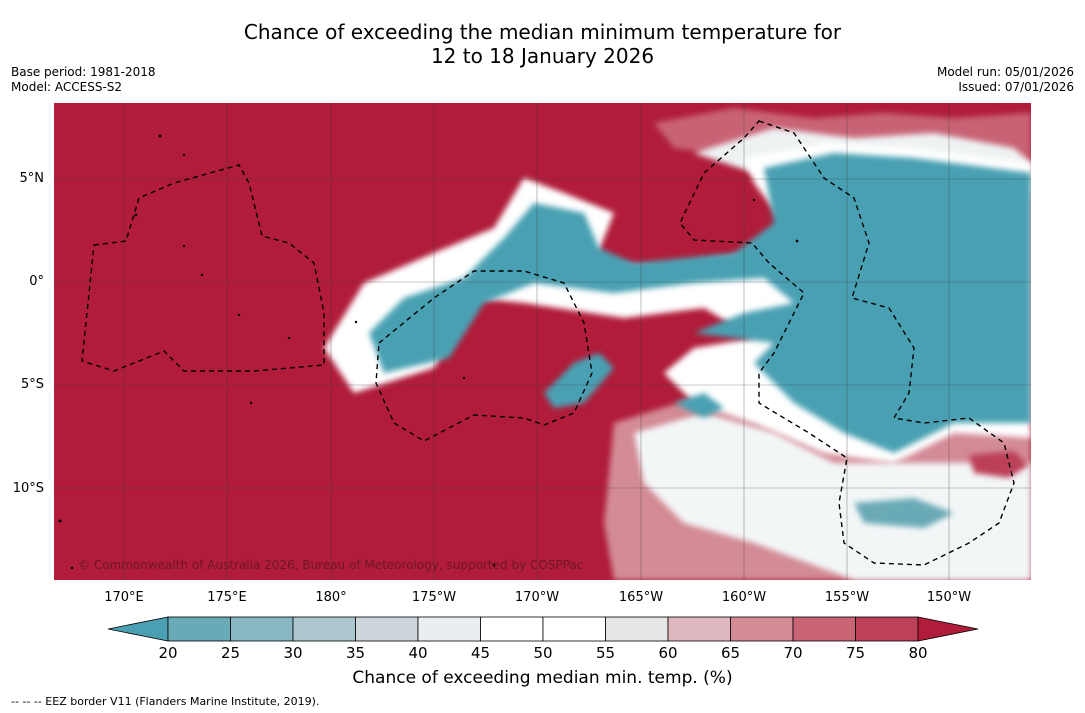 This screenshot has height=713, width=1085. What do you see at coordinates (744, 597) in the screenshot?
I see `lon-tick-160w: 160°W` at bounding box center [744, 597].